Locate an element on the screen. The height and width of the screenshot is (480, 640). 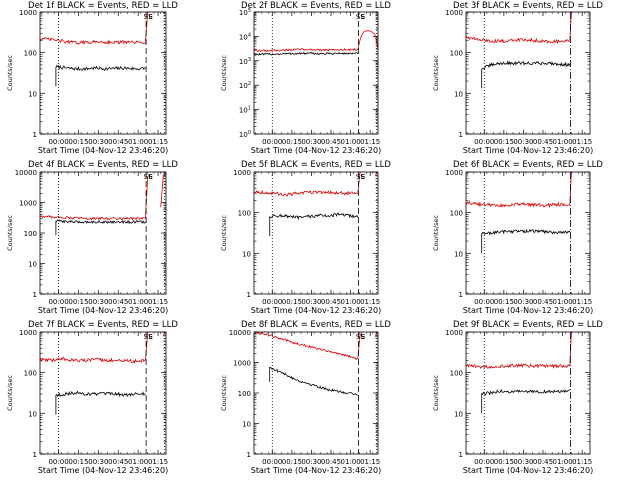
saa-marker-label: E is located at coordinates (363, 177).